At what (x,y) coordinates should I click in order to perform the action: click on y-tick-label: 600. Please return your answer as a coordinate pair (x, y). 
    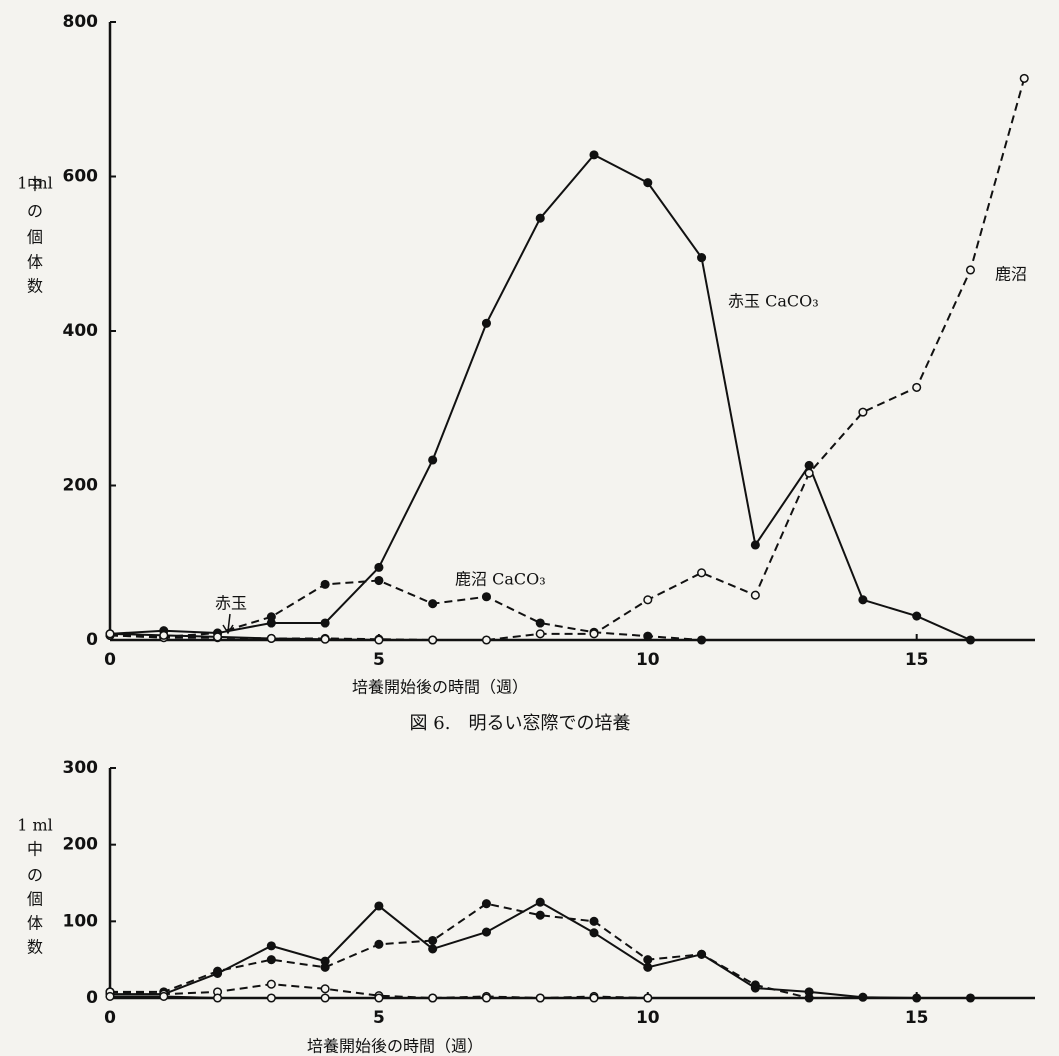
    Looking at the image, I should click on (81, 177).